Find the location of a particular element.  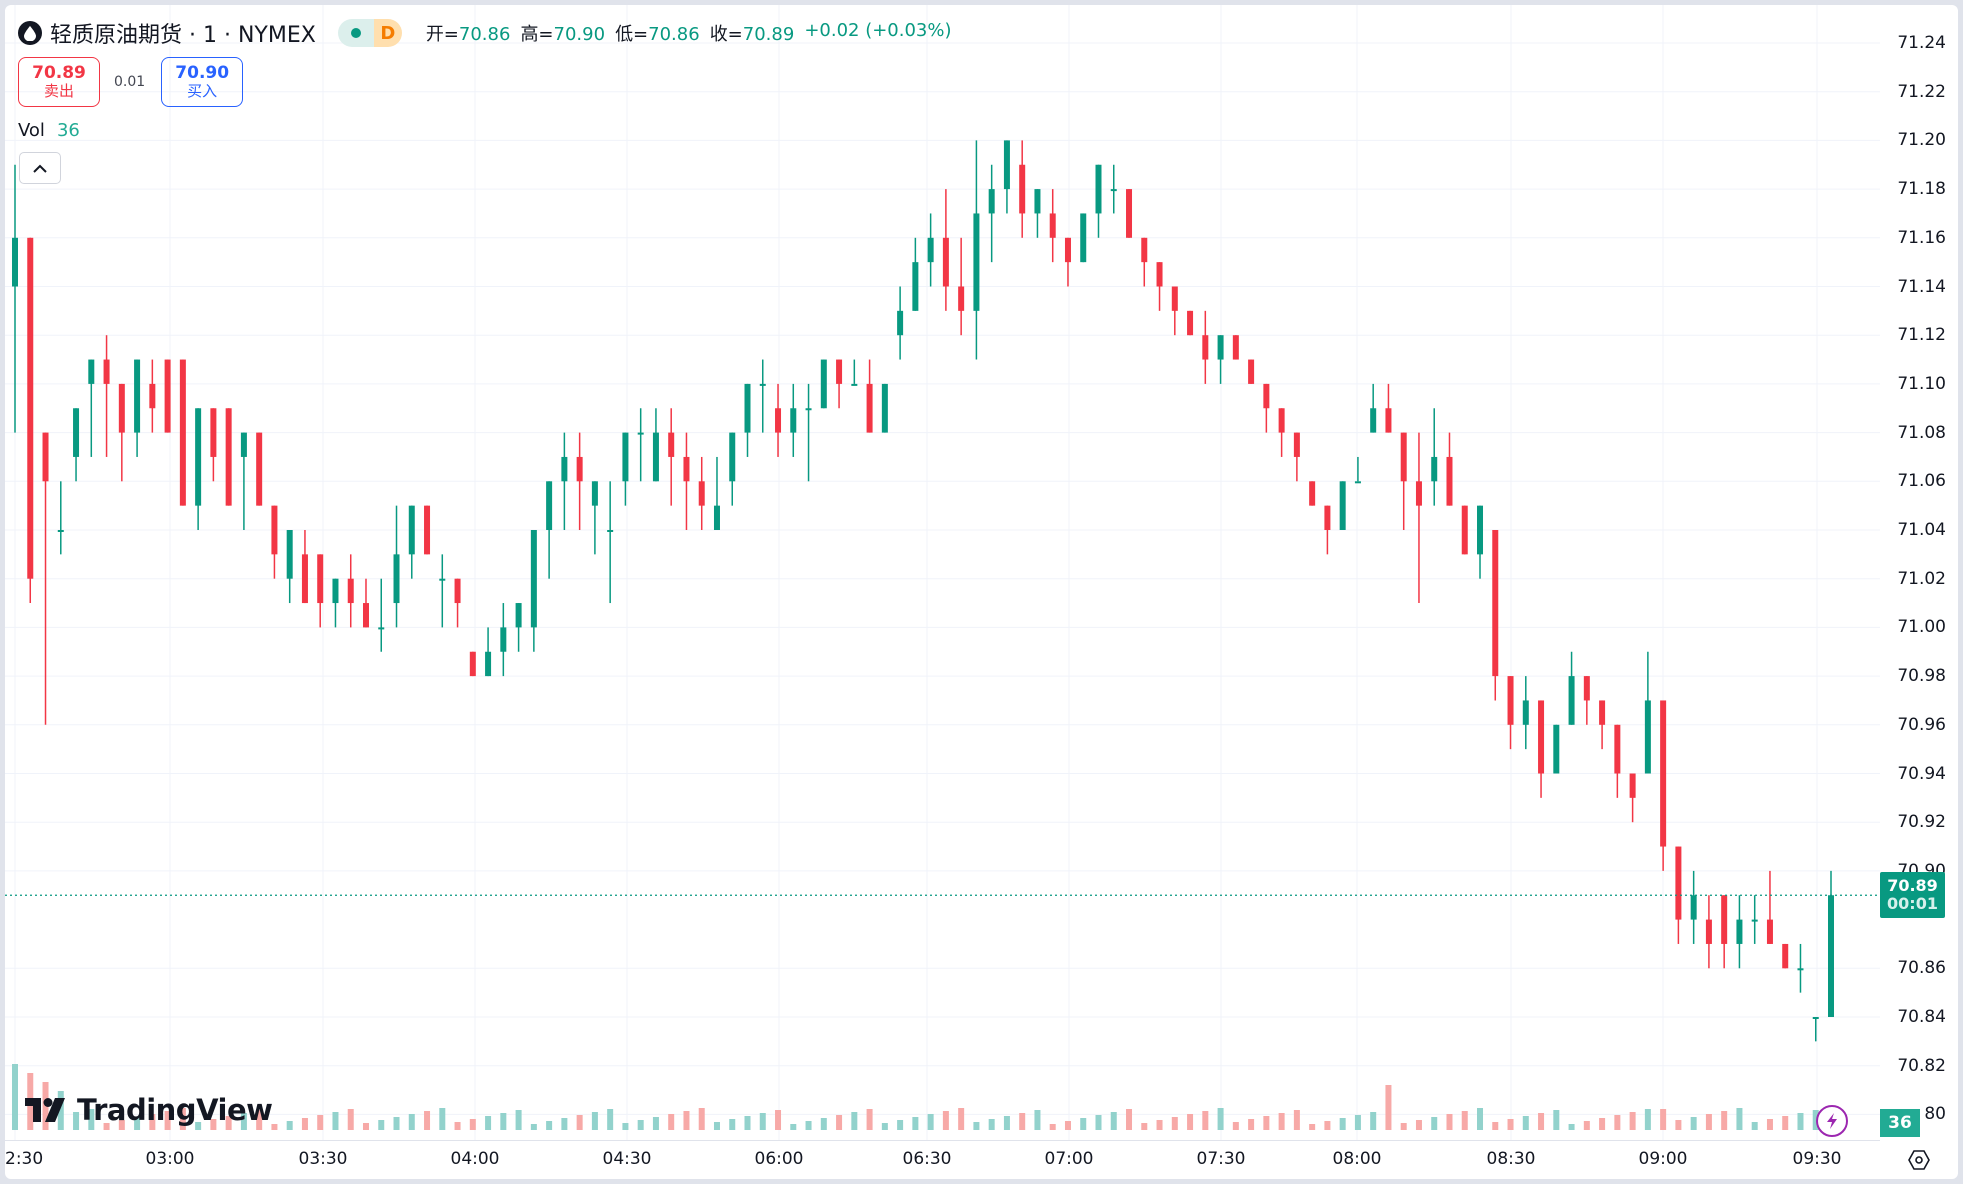

low-value: 70.86 is located at coordinates (674, 34).